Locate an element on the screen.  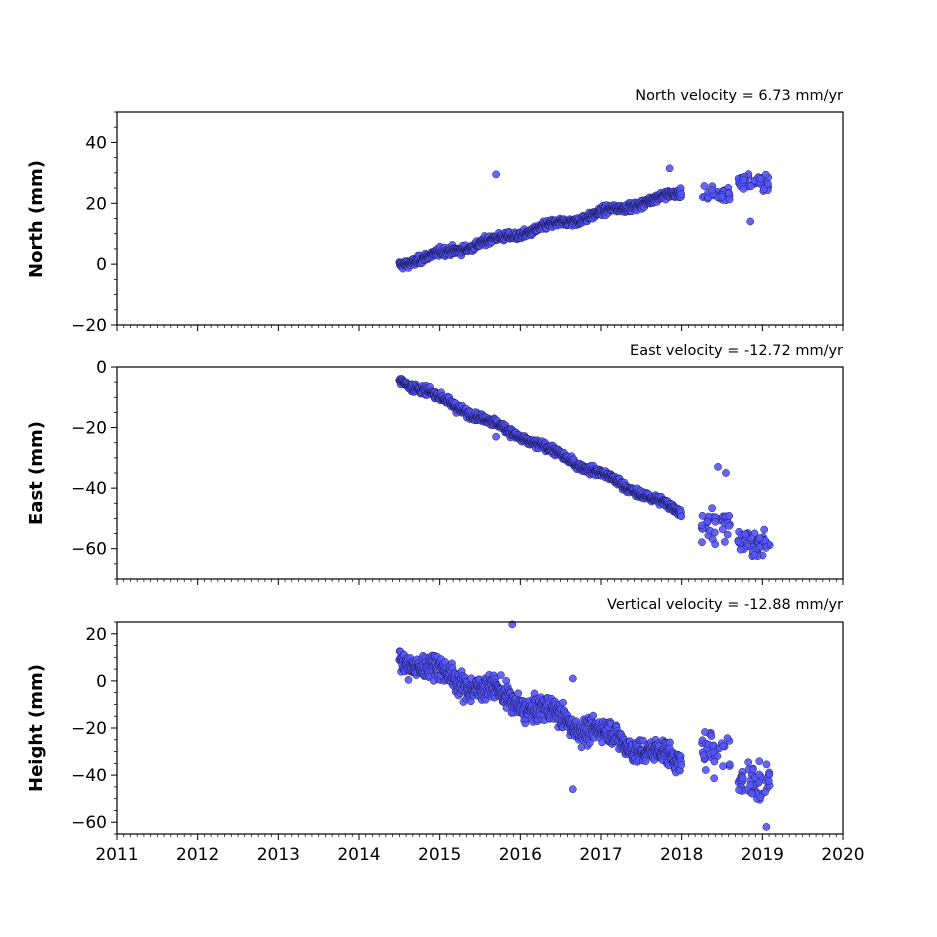
height-ytick-label: 0 is located at coordinates (101, 682).